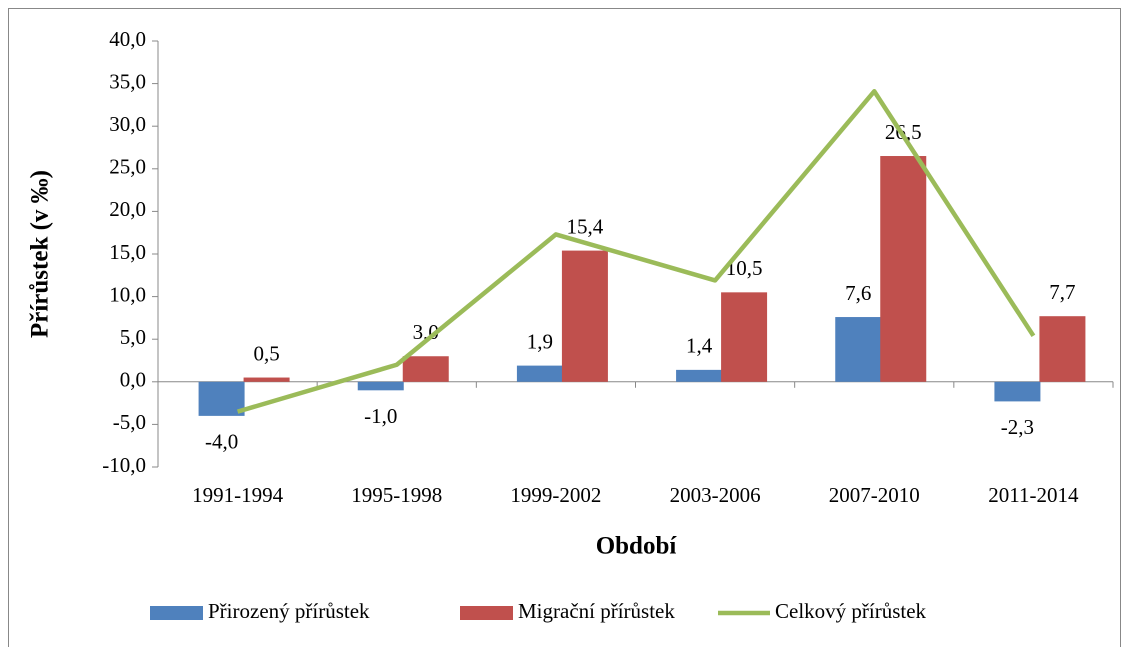 The width and height of the screenshot is (1129, 647). Describe the element at coordinates (129, 422) in the screenshot. I see `y-tick-label: -5,0` at that location.